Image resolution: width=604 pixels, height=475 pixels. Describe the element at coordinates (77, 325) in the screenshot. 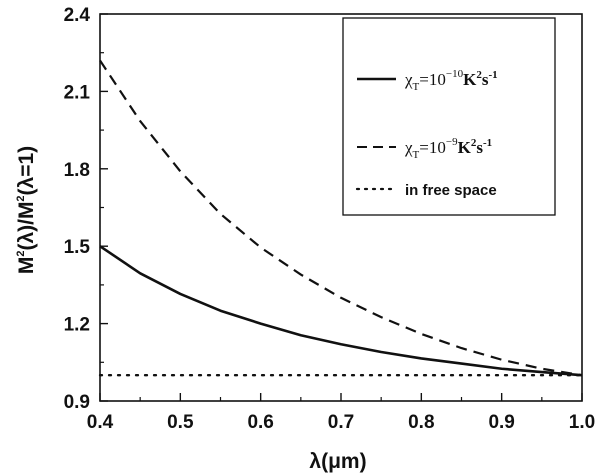

I see `y-tick-label: 1.2` at that location.